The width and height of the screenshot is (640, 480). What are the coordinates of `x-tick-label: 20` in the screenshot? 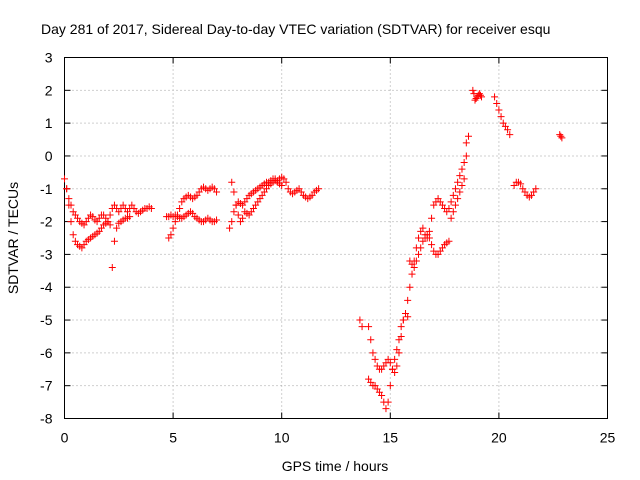 It's located at (499, 438).